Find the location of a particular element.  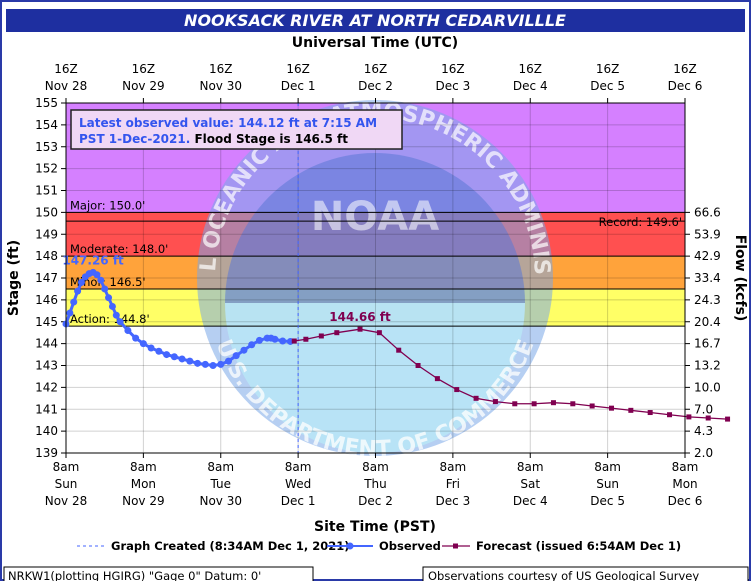

x-bottom-day-5: Fri is located at coordinates (453, 484).